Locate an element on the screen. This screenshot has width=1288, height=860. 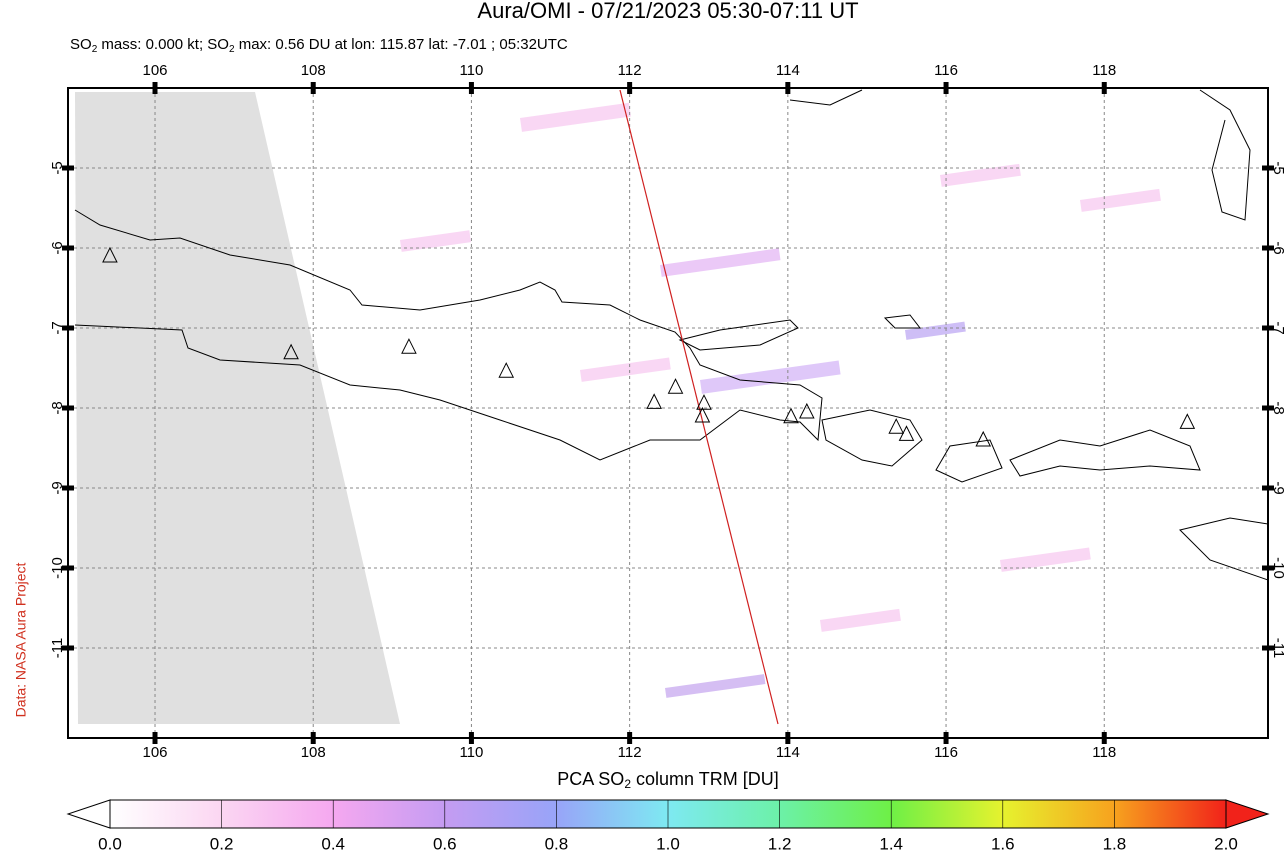
orbit-track is located at coordinates (699, 407).